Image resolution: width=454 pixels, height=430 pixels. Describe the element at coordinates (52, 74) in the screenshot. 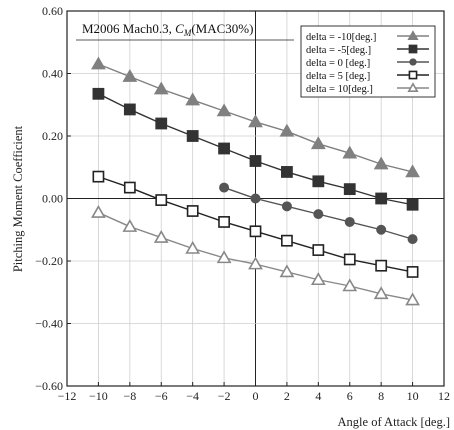

I see `y-tick-label: 0.40` at that location.